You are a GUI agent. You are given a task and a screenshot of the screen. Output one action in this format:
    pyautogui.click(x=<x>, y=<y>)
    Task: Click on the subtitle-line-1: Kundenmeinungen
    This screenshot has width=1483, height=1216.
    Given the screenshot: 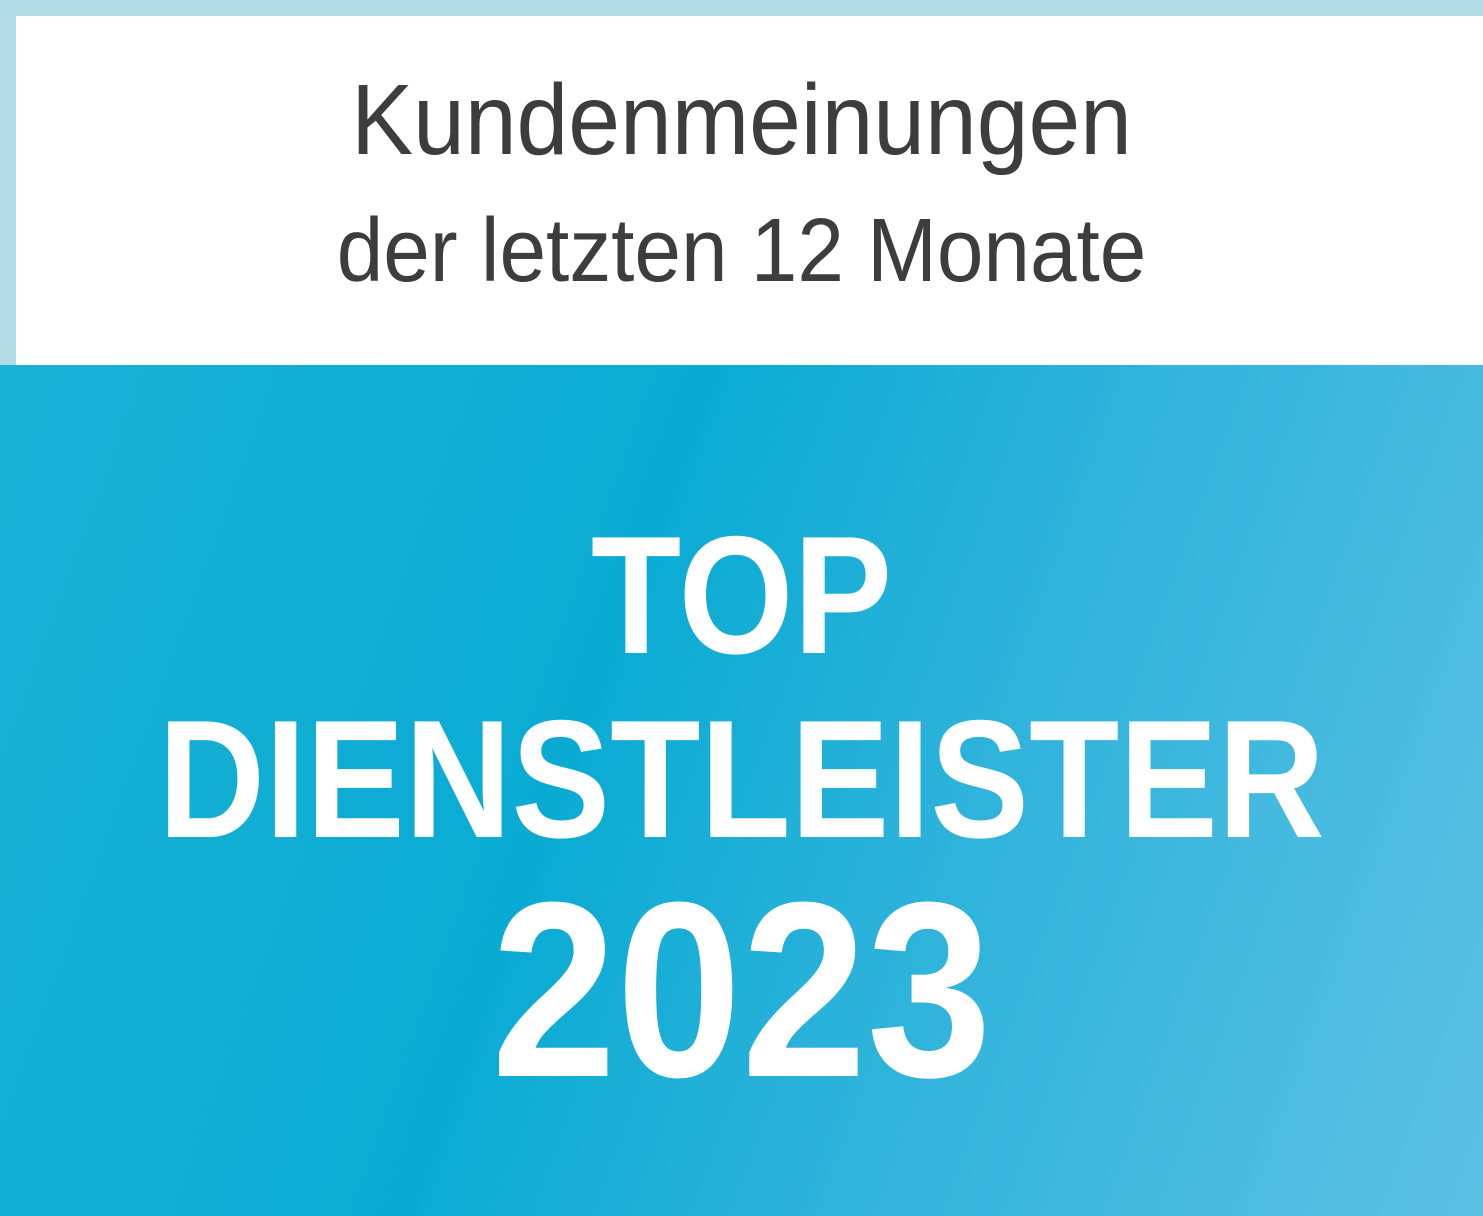 What is the action you would take?
    pyautogui.click(x=741, y=120)
    